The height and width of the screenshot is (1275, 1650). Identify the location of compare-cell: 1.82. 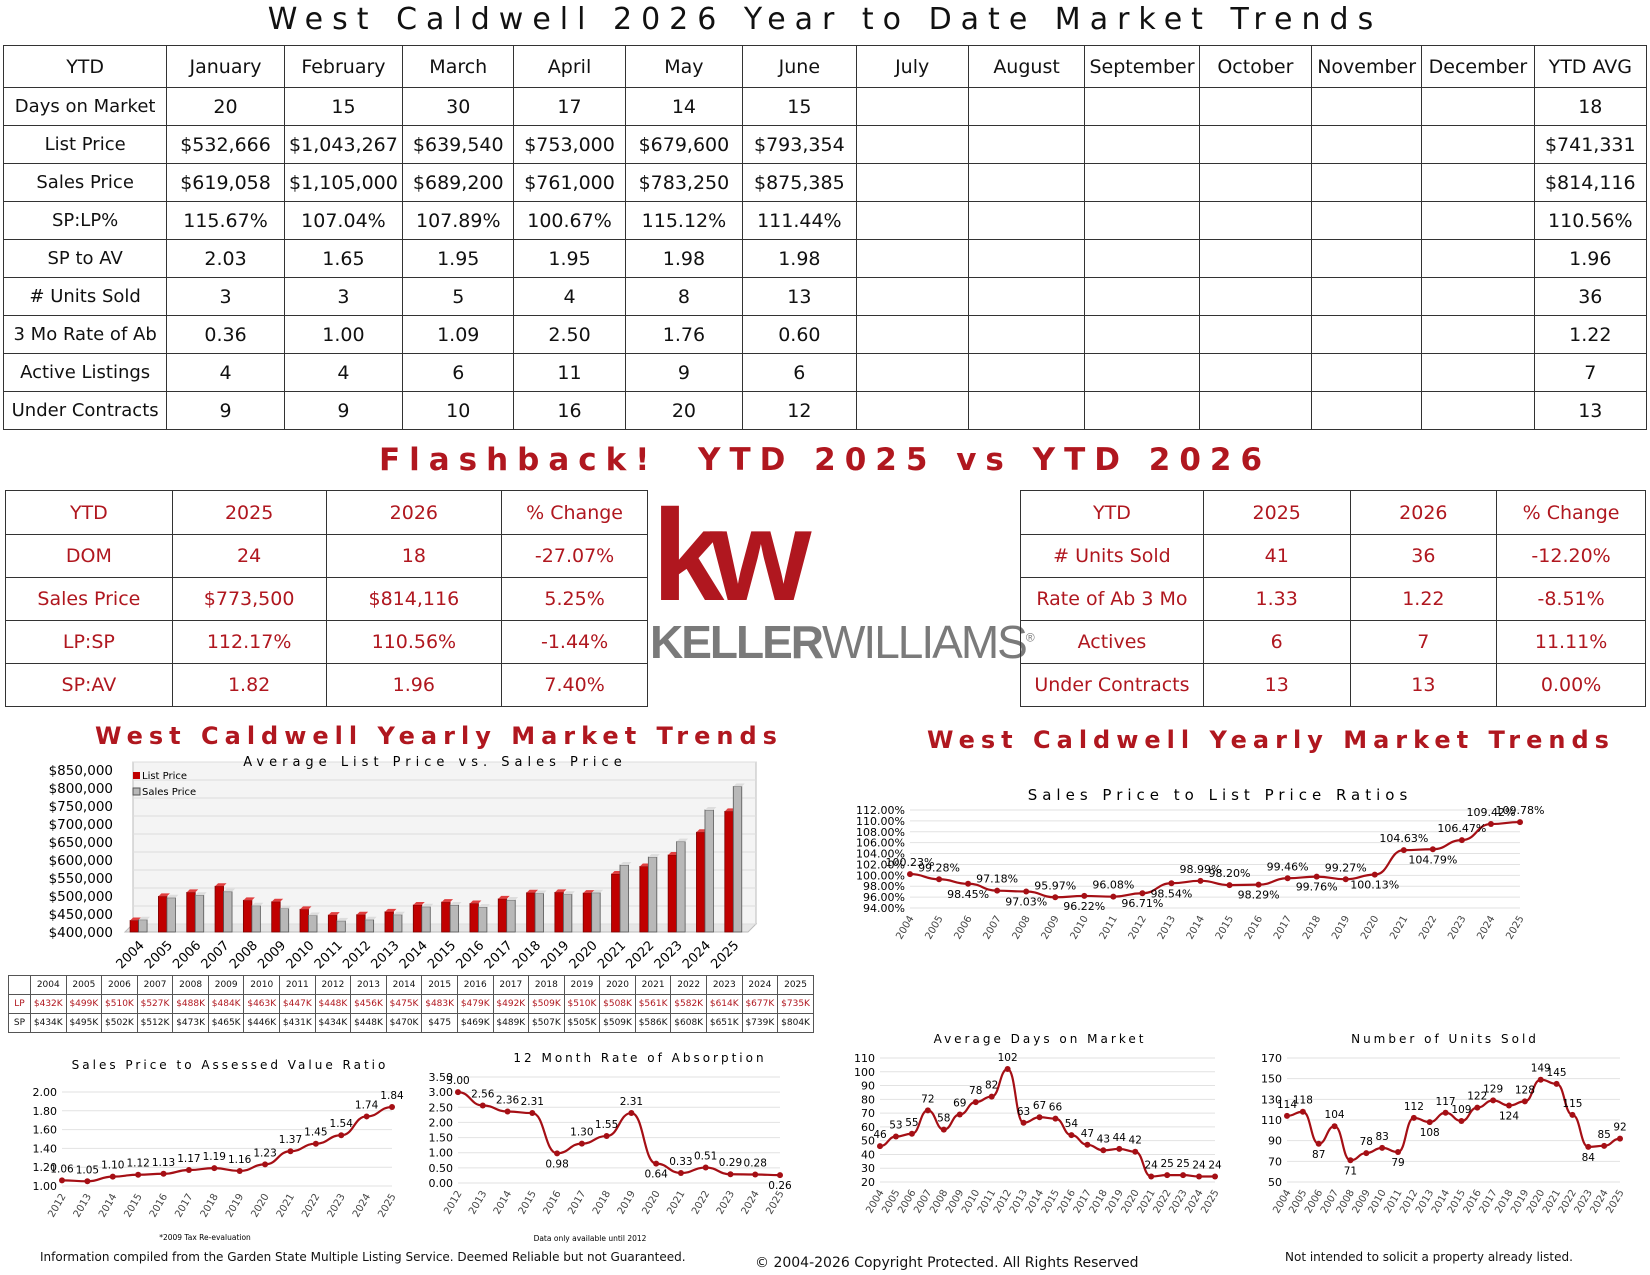
(249, 685).